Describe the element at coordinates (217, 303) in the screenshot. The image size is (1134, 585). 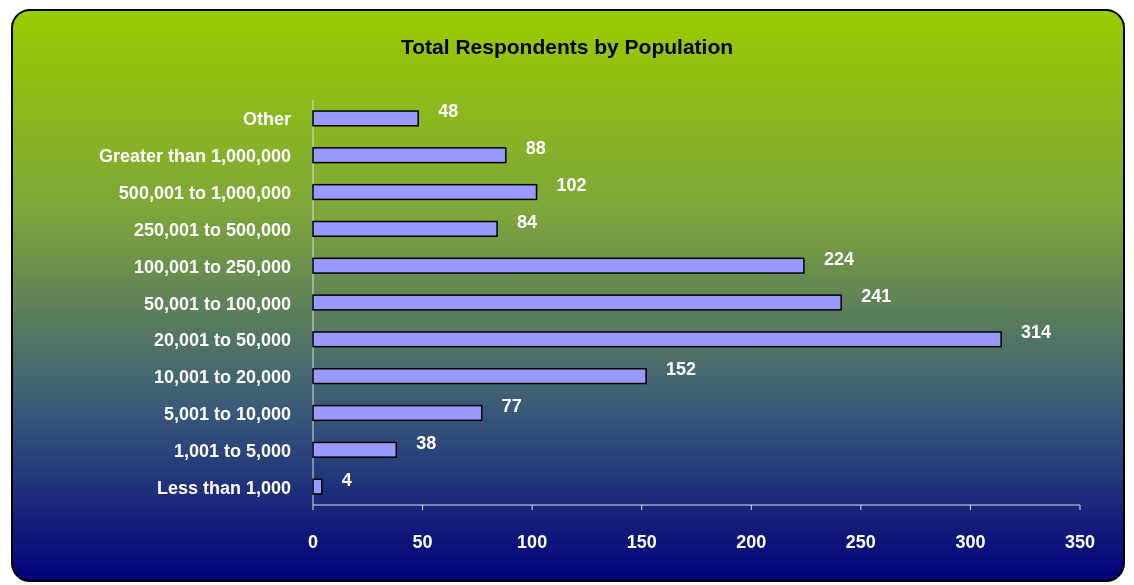
I see `y-tick-label: 50,001 to 100,000` at that location.